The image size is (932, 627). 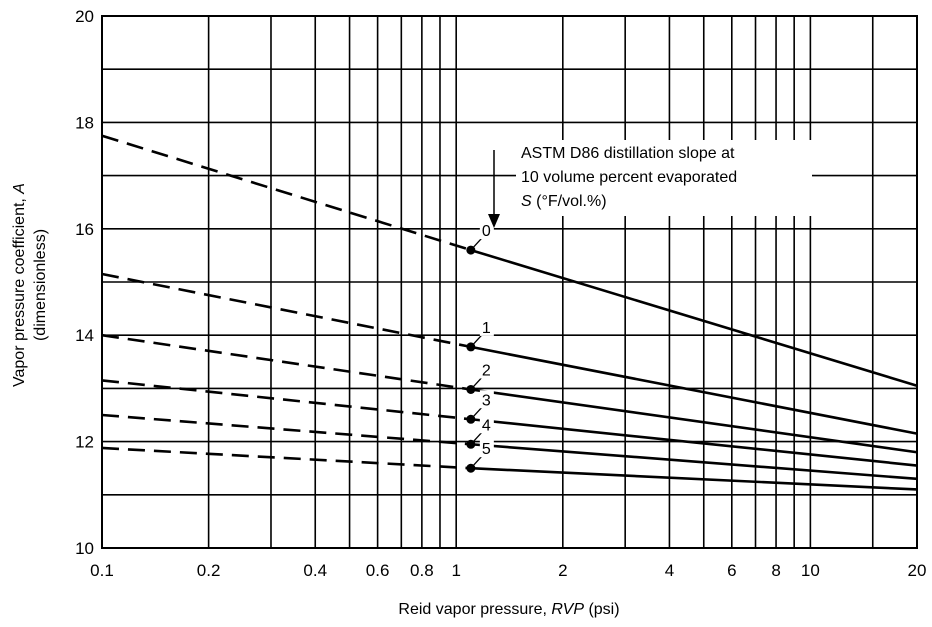 What do you see at coordinates (567, 609) in the screenshot?
I see `x-axis-title-var: RVP` at bounding box center [567, 609].